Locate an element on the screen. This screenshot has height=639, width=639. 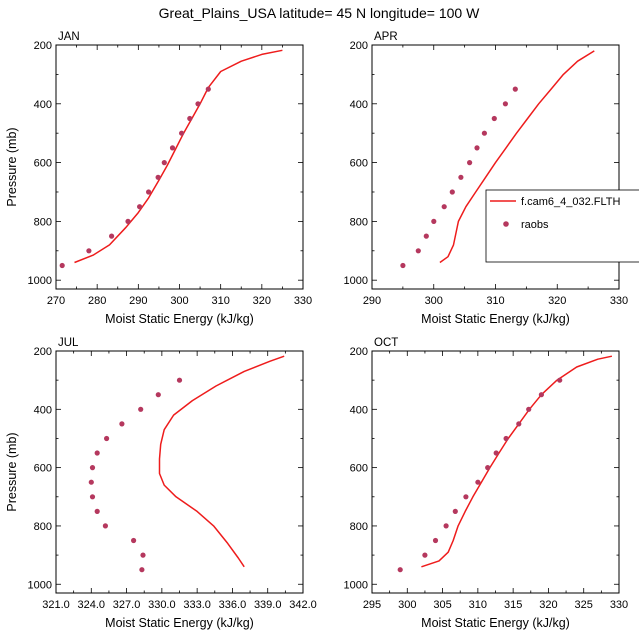
y-tick-label: 800 is located at coordinates (359, 222).